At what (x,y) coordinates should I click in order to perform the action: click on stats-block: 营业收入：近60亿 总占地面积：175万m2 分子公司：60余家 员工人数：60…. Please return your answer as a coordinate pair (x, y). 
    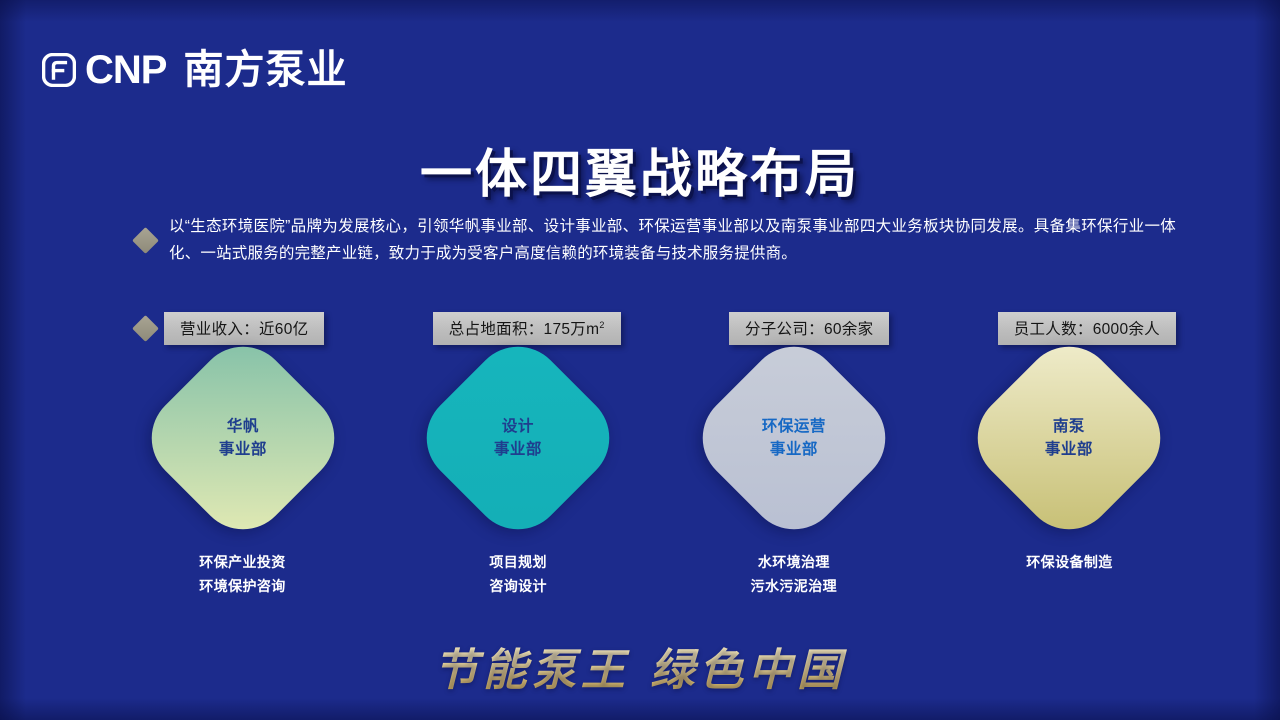
    Looking at the image, I should click on (654, 328).